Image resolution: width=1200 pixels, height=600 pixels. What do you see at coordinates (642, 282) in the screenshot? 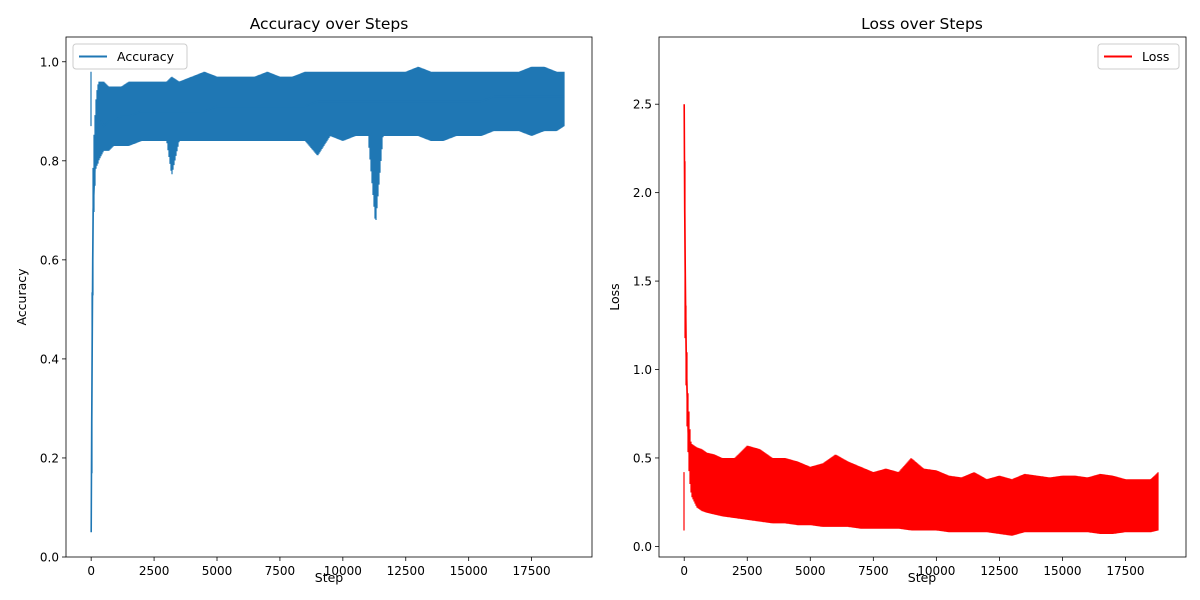
I see `loss-y-tick-label: 1.5` at bounding box center [642, 282].